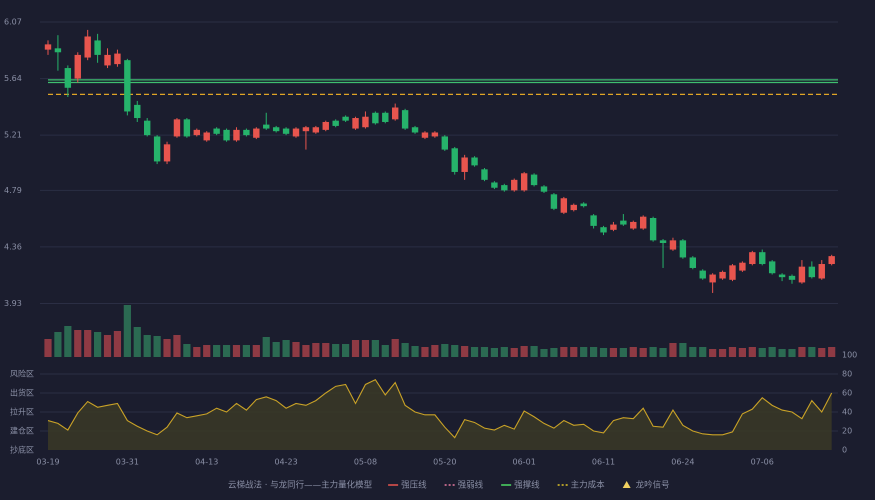 The width and height of the screenshot is (875, 500). Describe the element at coordinates (285, 462) in the screenshot. I see `x-tick-label: 04-23` at that location.